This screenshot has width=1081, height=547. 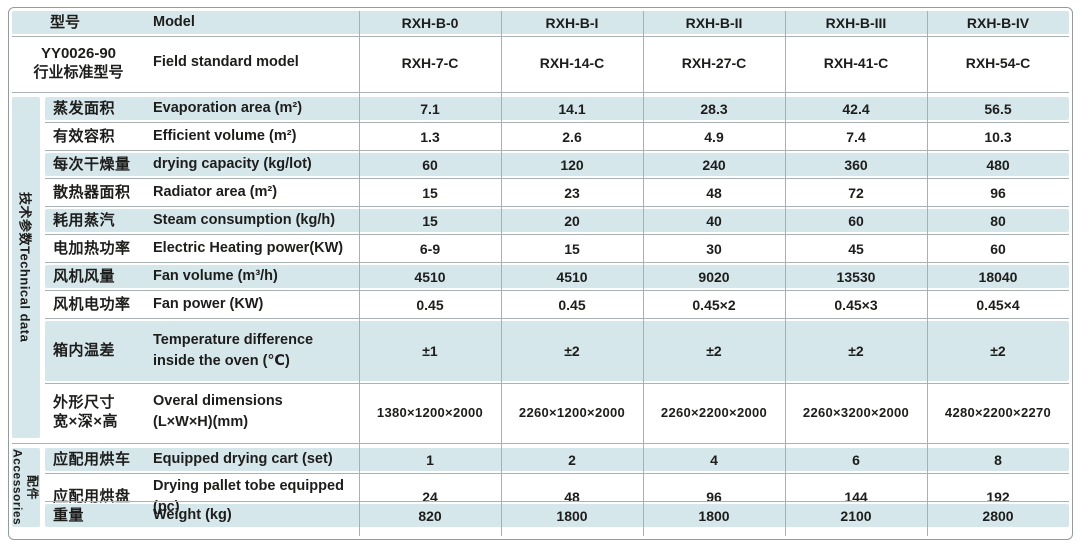 I want to click on cell-value: 4, so click(x=714, y=459).